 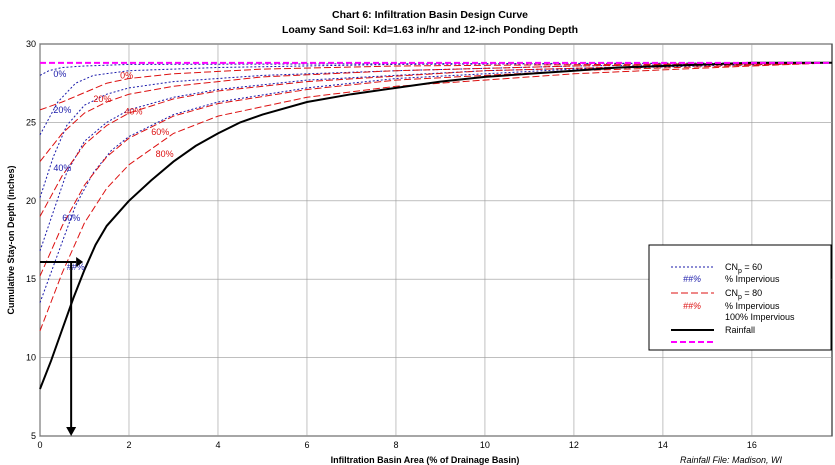 I want to click on legend-label: CNp = 80, so click(x=743, y=294).